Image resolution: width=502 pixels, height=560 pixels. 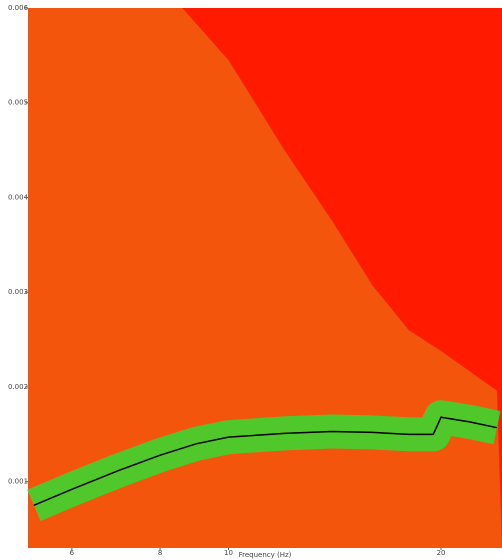 I want to click on y-tick-label: 0.003, so click(x=18, y=292).